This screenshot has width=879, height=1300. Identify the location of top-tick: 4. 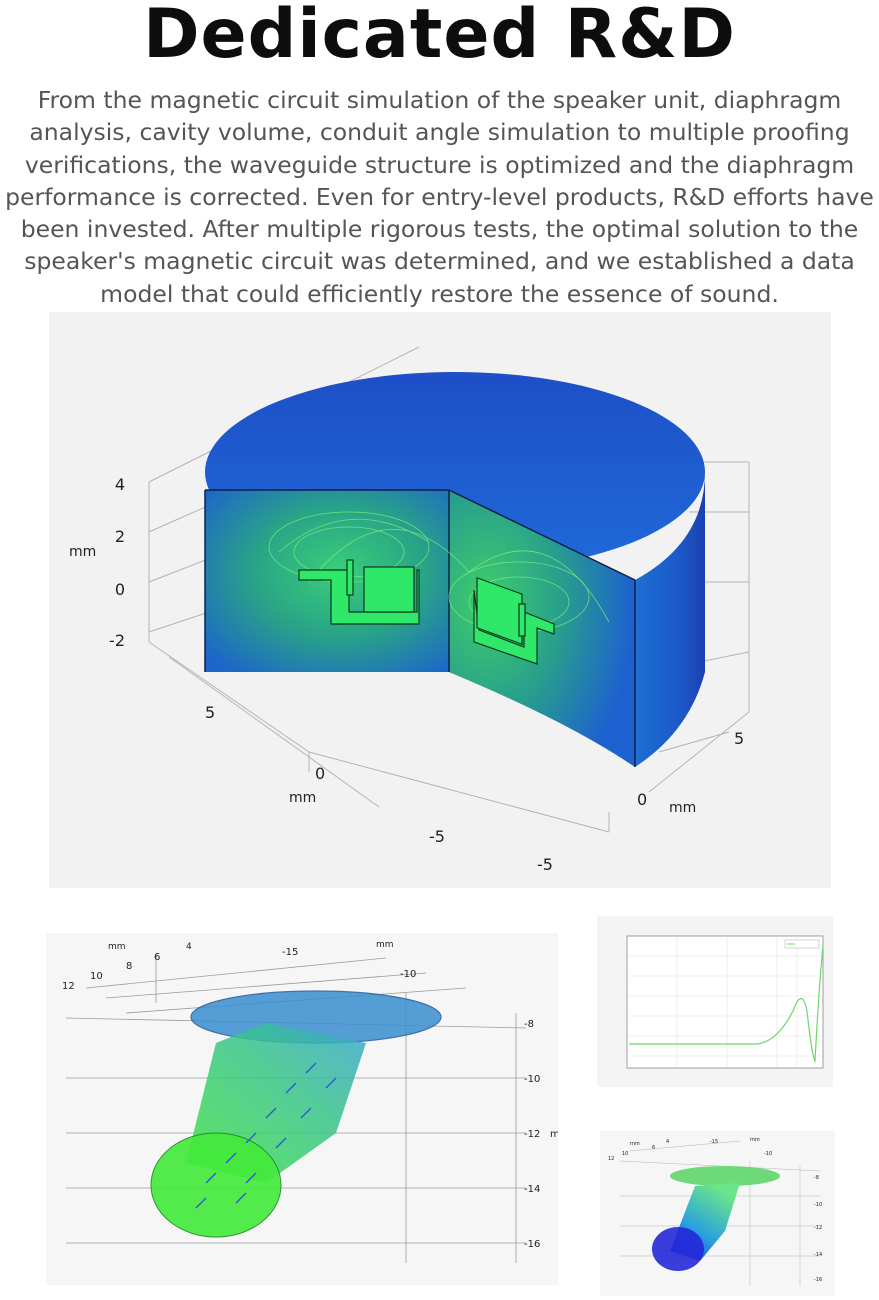
(189, 947).